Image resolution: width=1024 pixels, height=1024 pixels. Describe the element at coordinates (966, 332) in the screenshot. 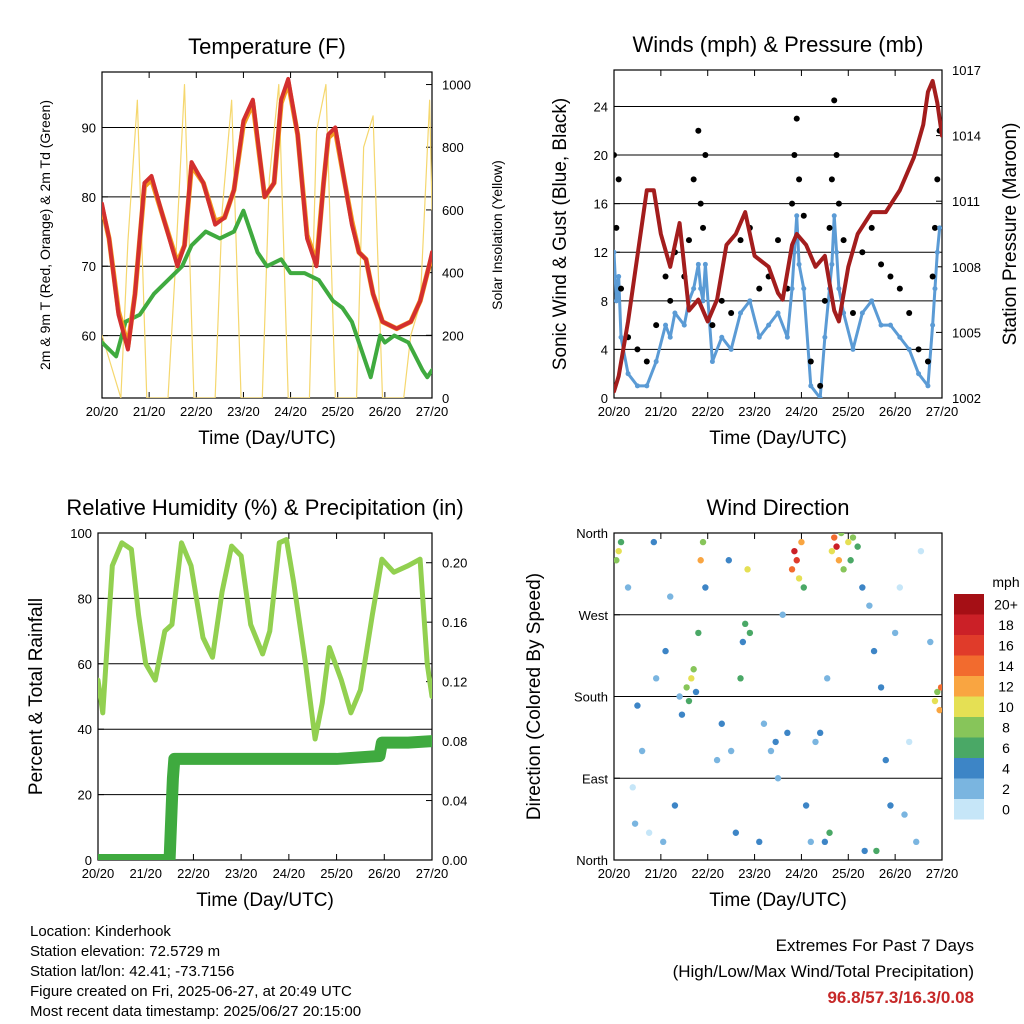

I see `y-tick-label-right: 1005` at that location.